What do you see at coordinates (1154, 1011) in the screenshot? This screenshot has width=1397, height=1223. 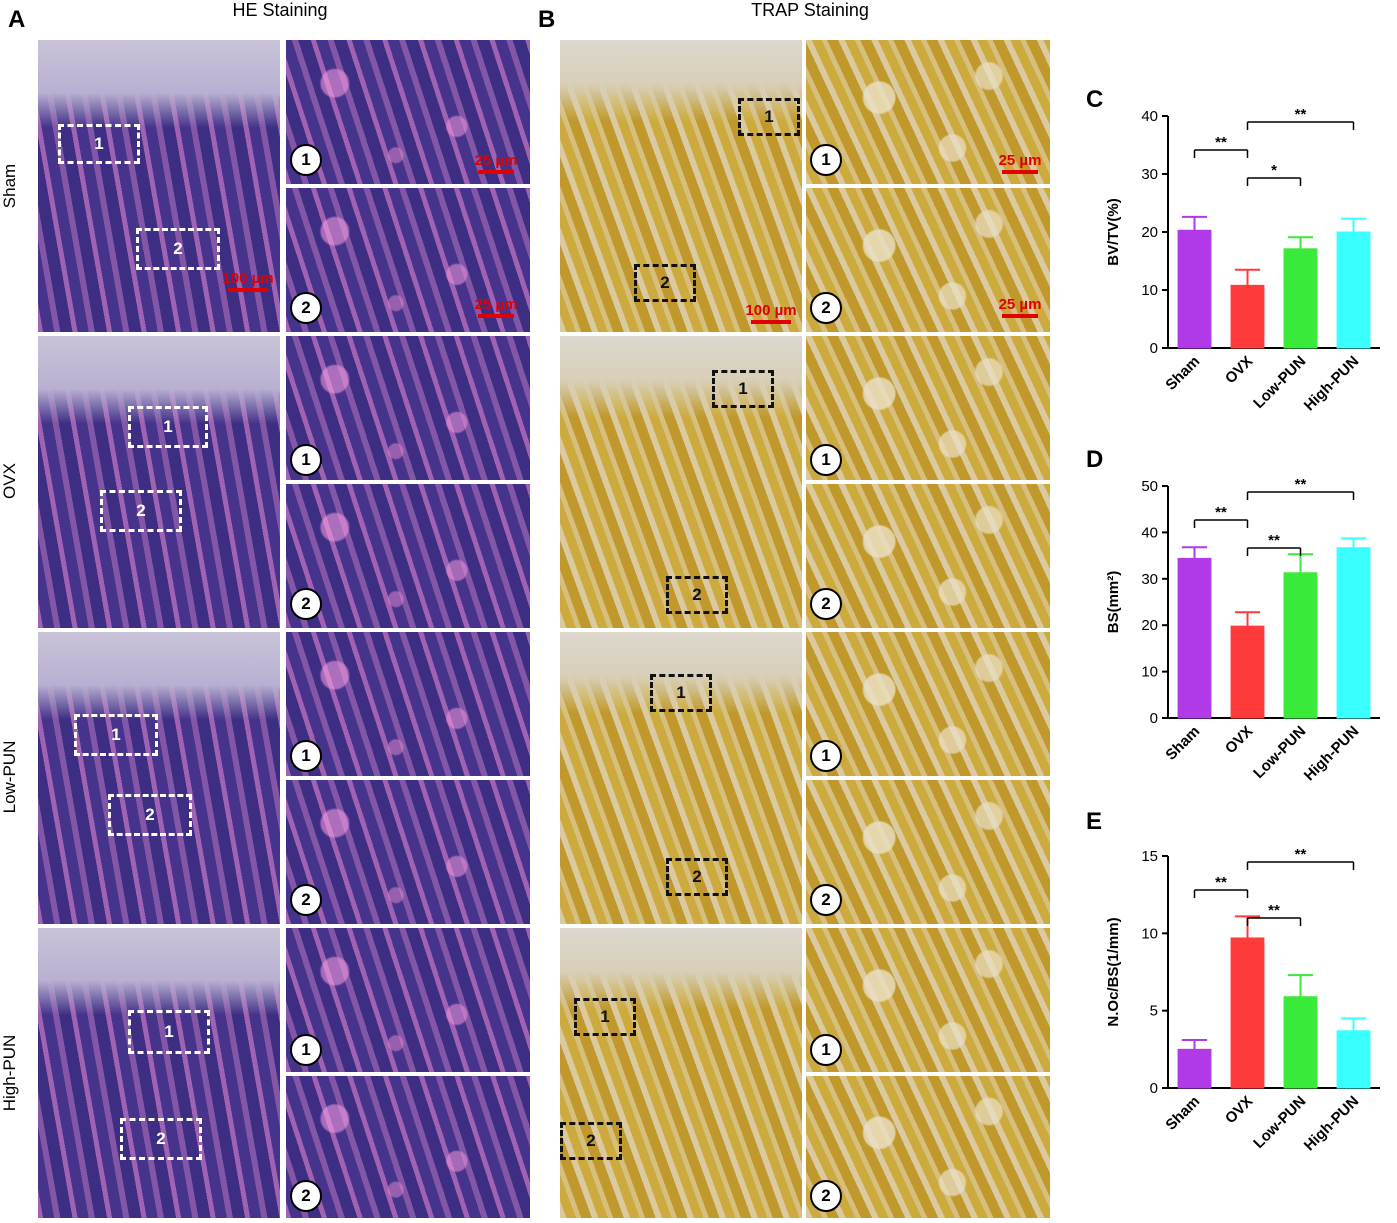 I see `y-tick-label: 5` at bounding box center [1154, 1011].